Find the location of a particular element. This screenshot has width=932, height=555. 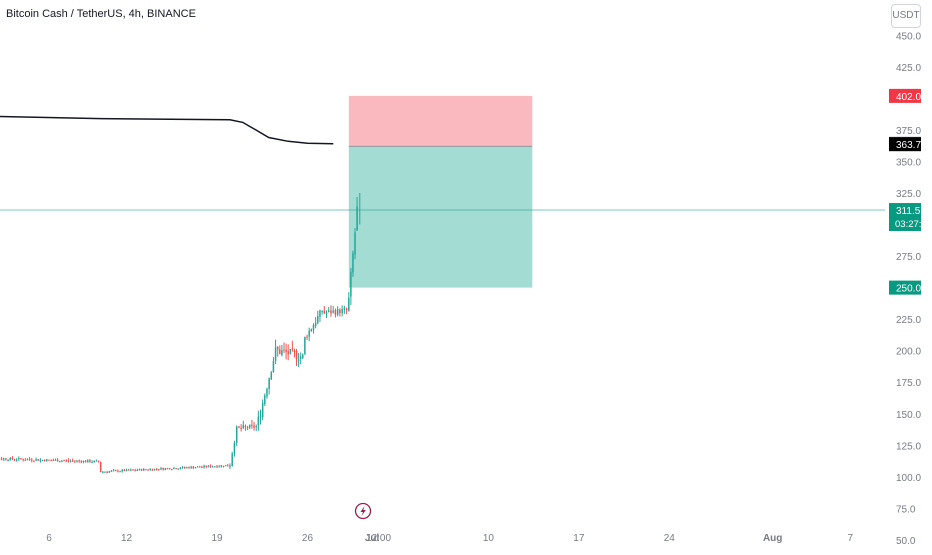

moving-average-line is located at coordinates (166, 130).